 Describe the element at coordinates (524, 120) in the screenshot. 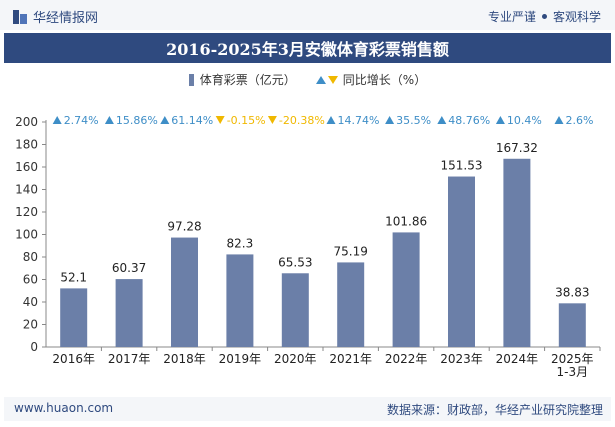

I see `growth-label: 10.4%` at that location.